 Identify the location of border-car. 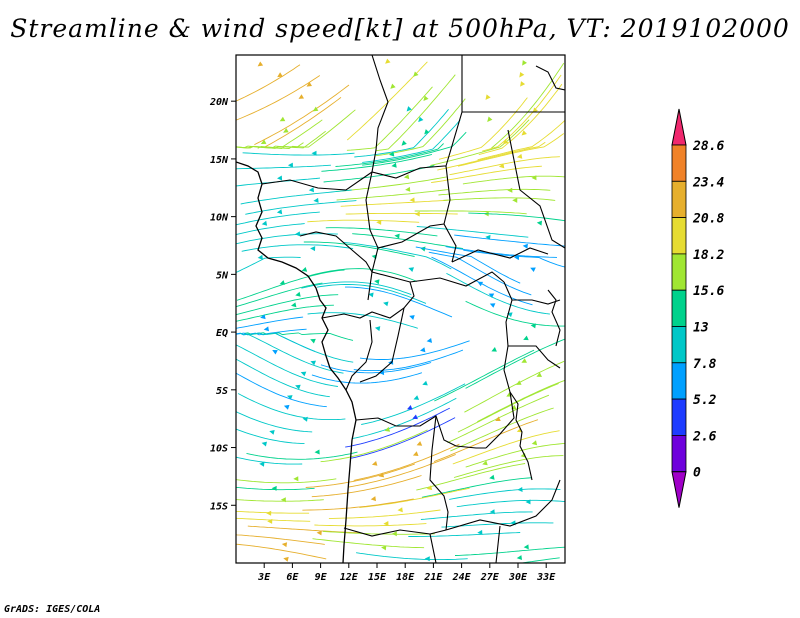
(438, 255).